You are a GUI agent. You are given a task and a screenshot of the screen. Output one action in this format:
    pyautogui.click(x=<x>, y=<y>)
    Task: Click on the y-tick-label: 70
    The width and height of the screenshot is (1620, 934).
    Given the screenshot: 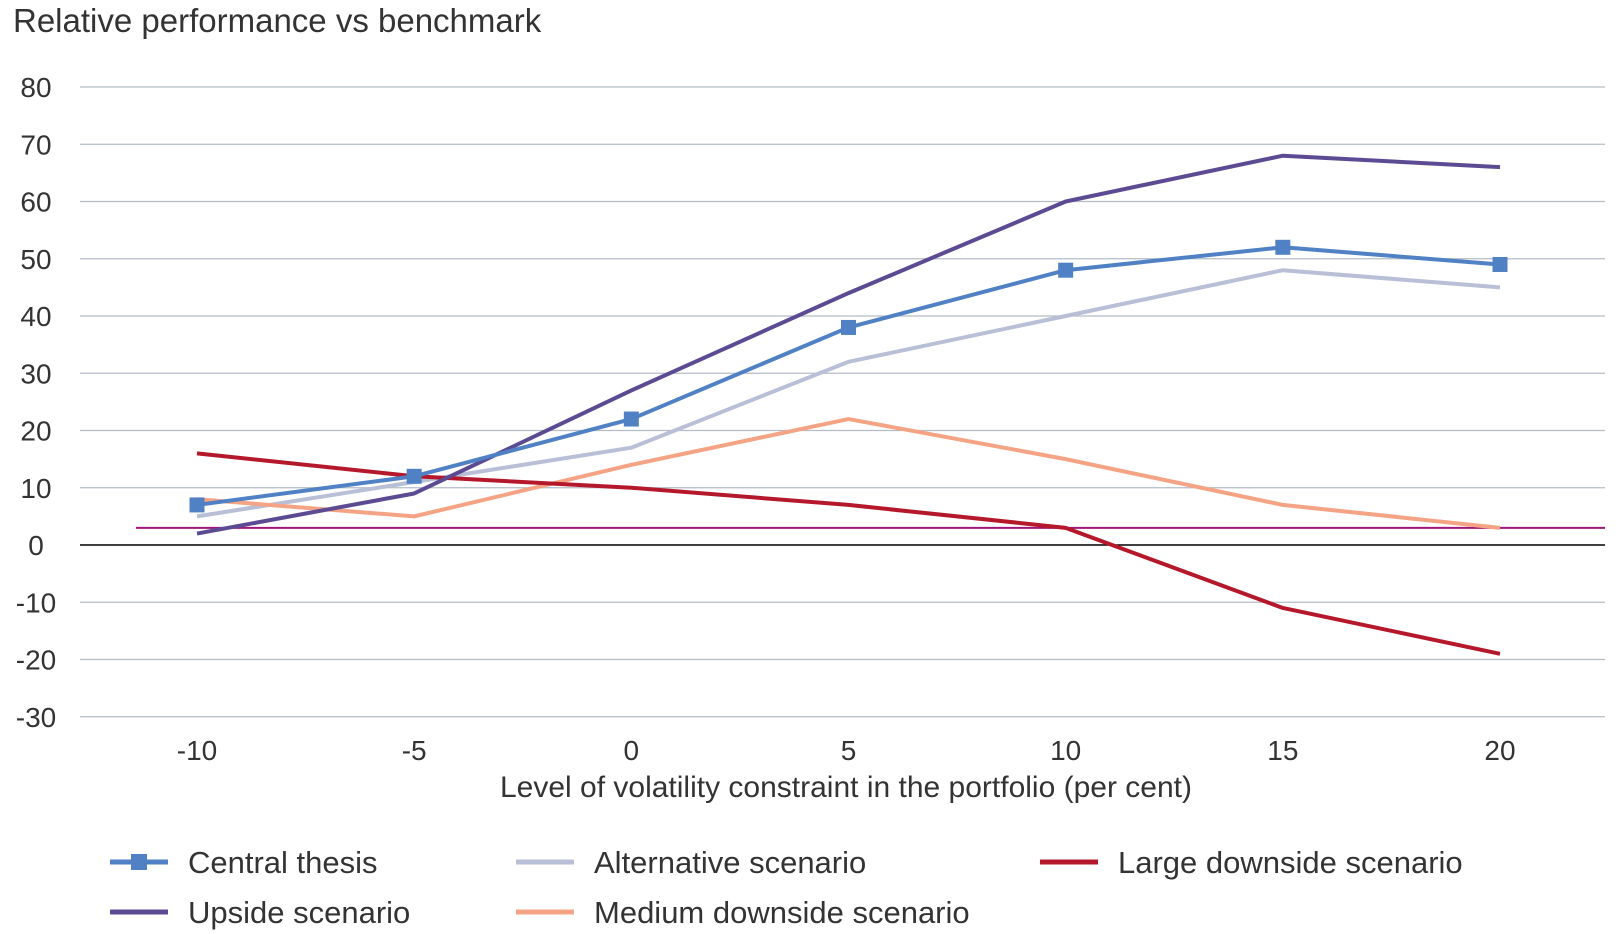 What is the action you would take?
    pyautogui.click(x=35, y=144)
    